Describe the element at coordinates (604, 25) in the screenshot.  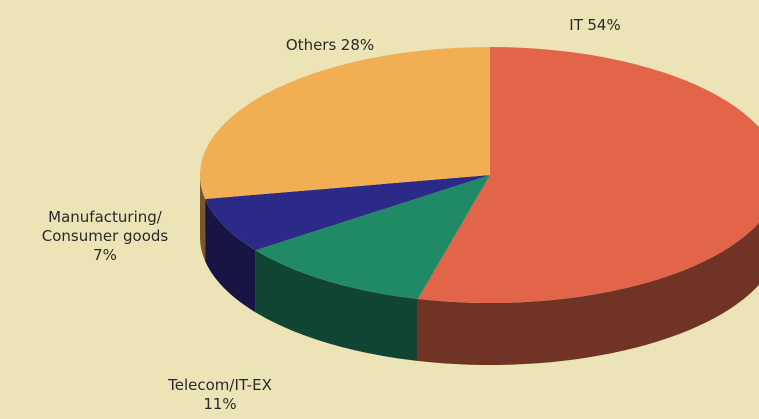
I see `value-label: 54%` at that location.